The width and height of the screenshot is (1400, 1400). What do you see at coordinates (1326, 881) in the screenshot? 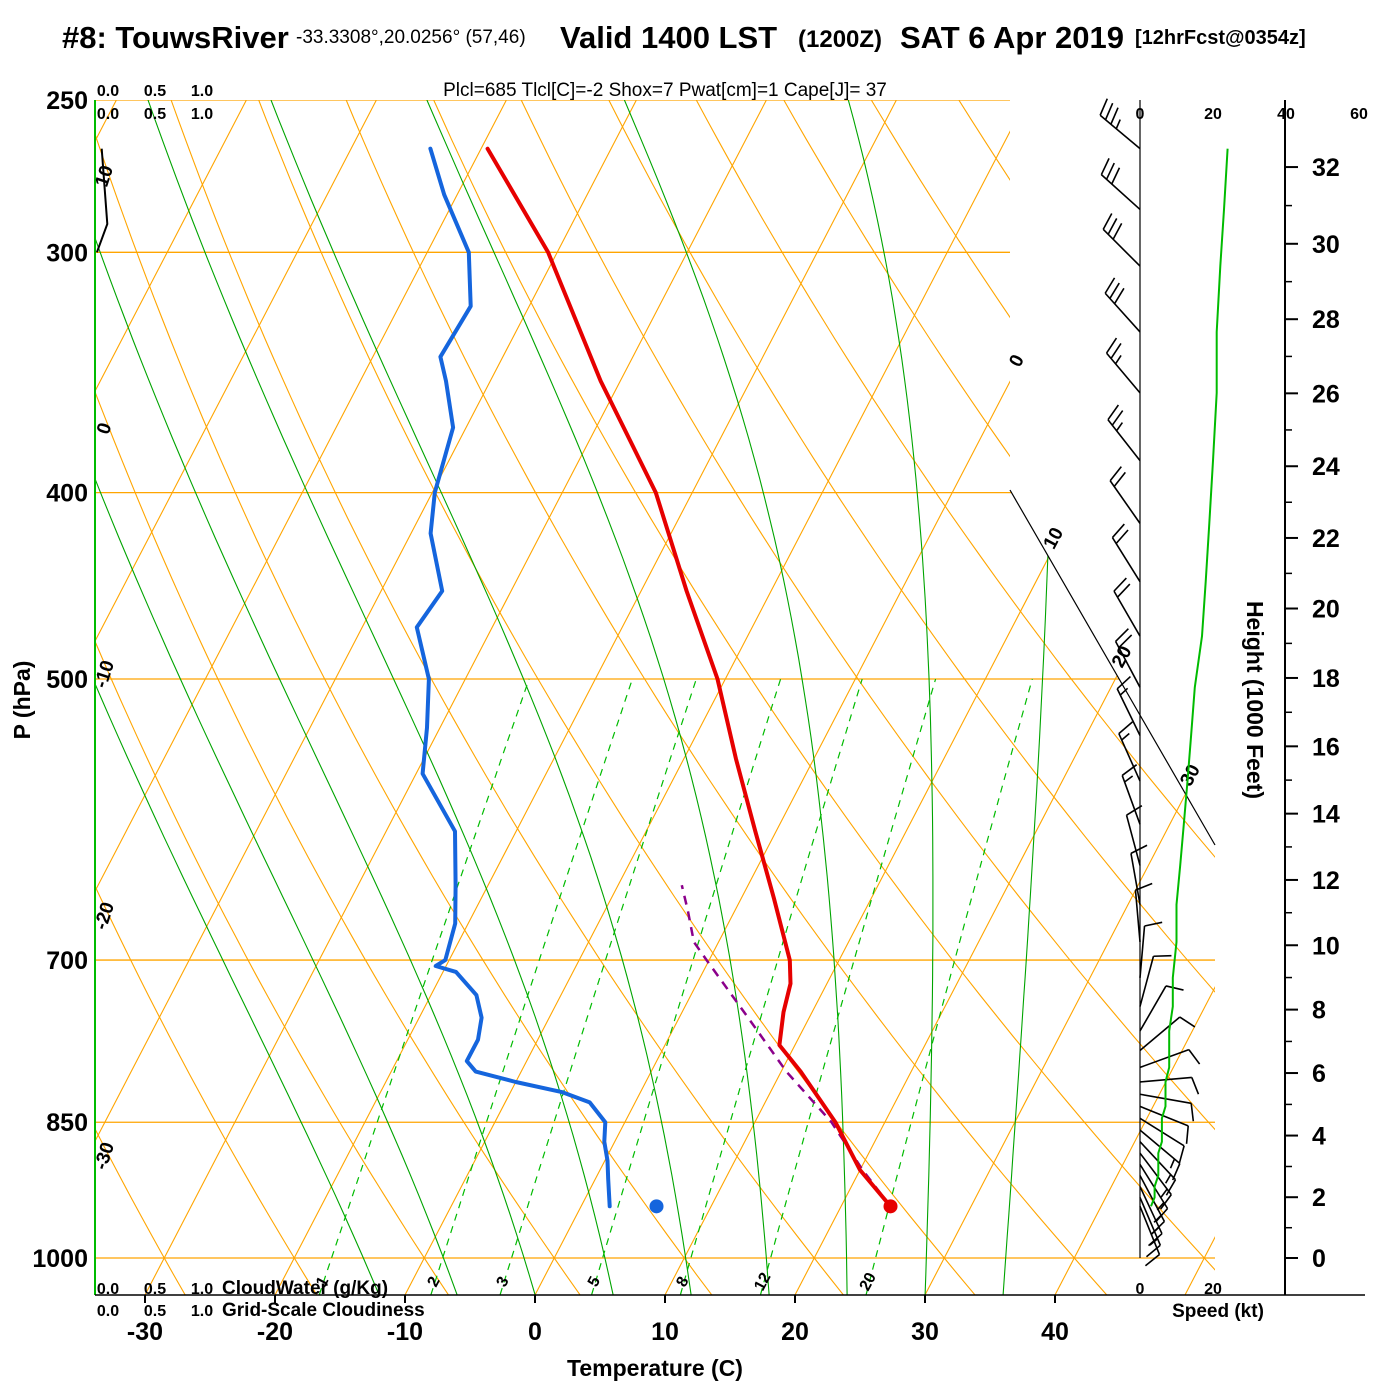
I see `height-tick-label: 12` at bounding box center [1326, 881].